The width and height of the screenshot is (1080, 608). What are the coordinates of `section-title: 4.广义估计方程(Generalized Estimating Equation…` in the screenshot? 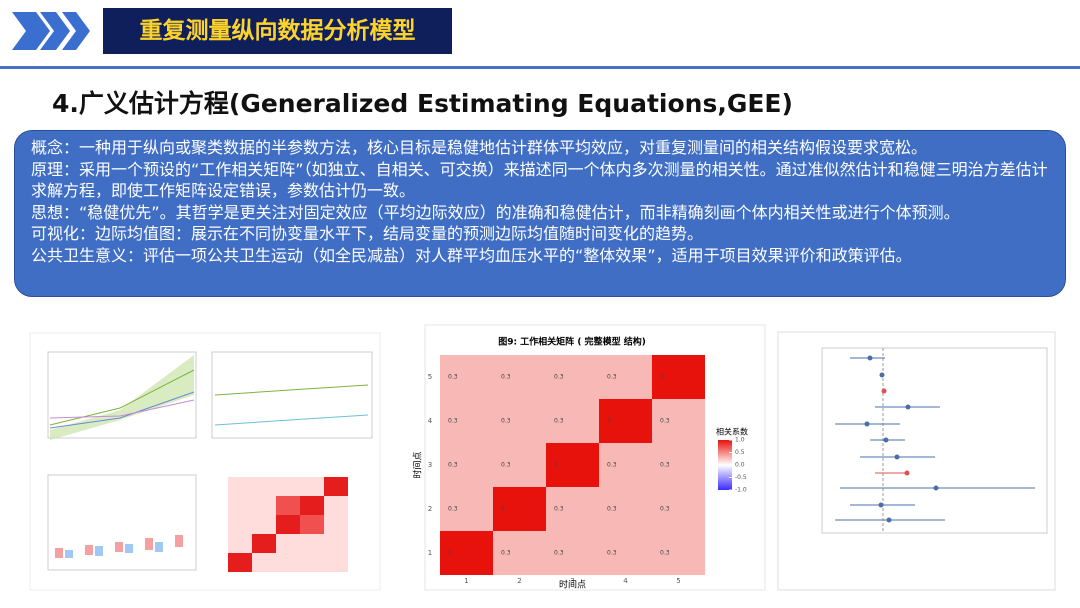 It's located at (422, 103).